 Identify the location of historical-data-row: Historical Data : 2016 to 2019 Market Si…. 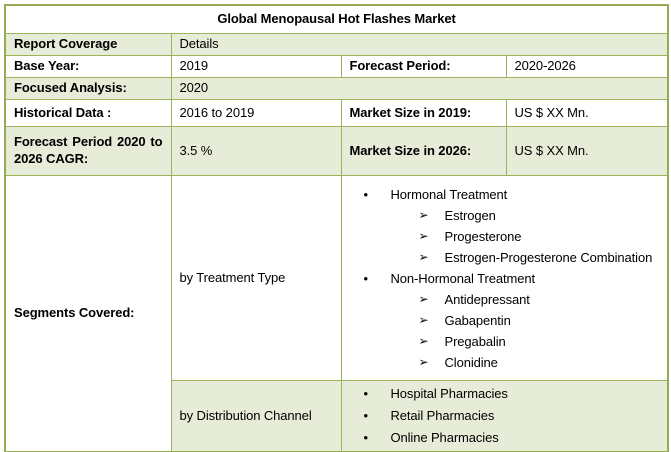
(336, 113).